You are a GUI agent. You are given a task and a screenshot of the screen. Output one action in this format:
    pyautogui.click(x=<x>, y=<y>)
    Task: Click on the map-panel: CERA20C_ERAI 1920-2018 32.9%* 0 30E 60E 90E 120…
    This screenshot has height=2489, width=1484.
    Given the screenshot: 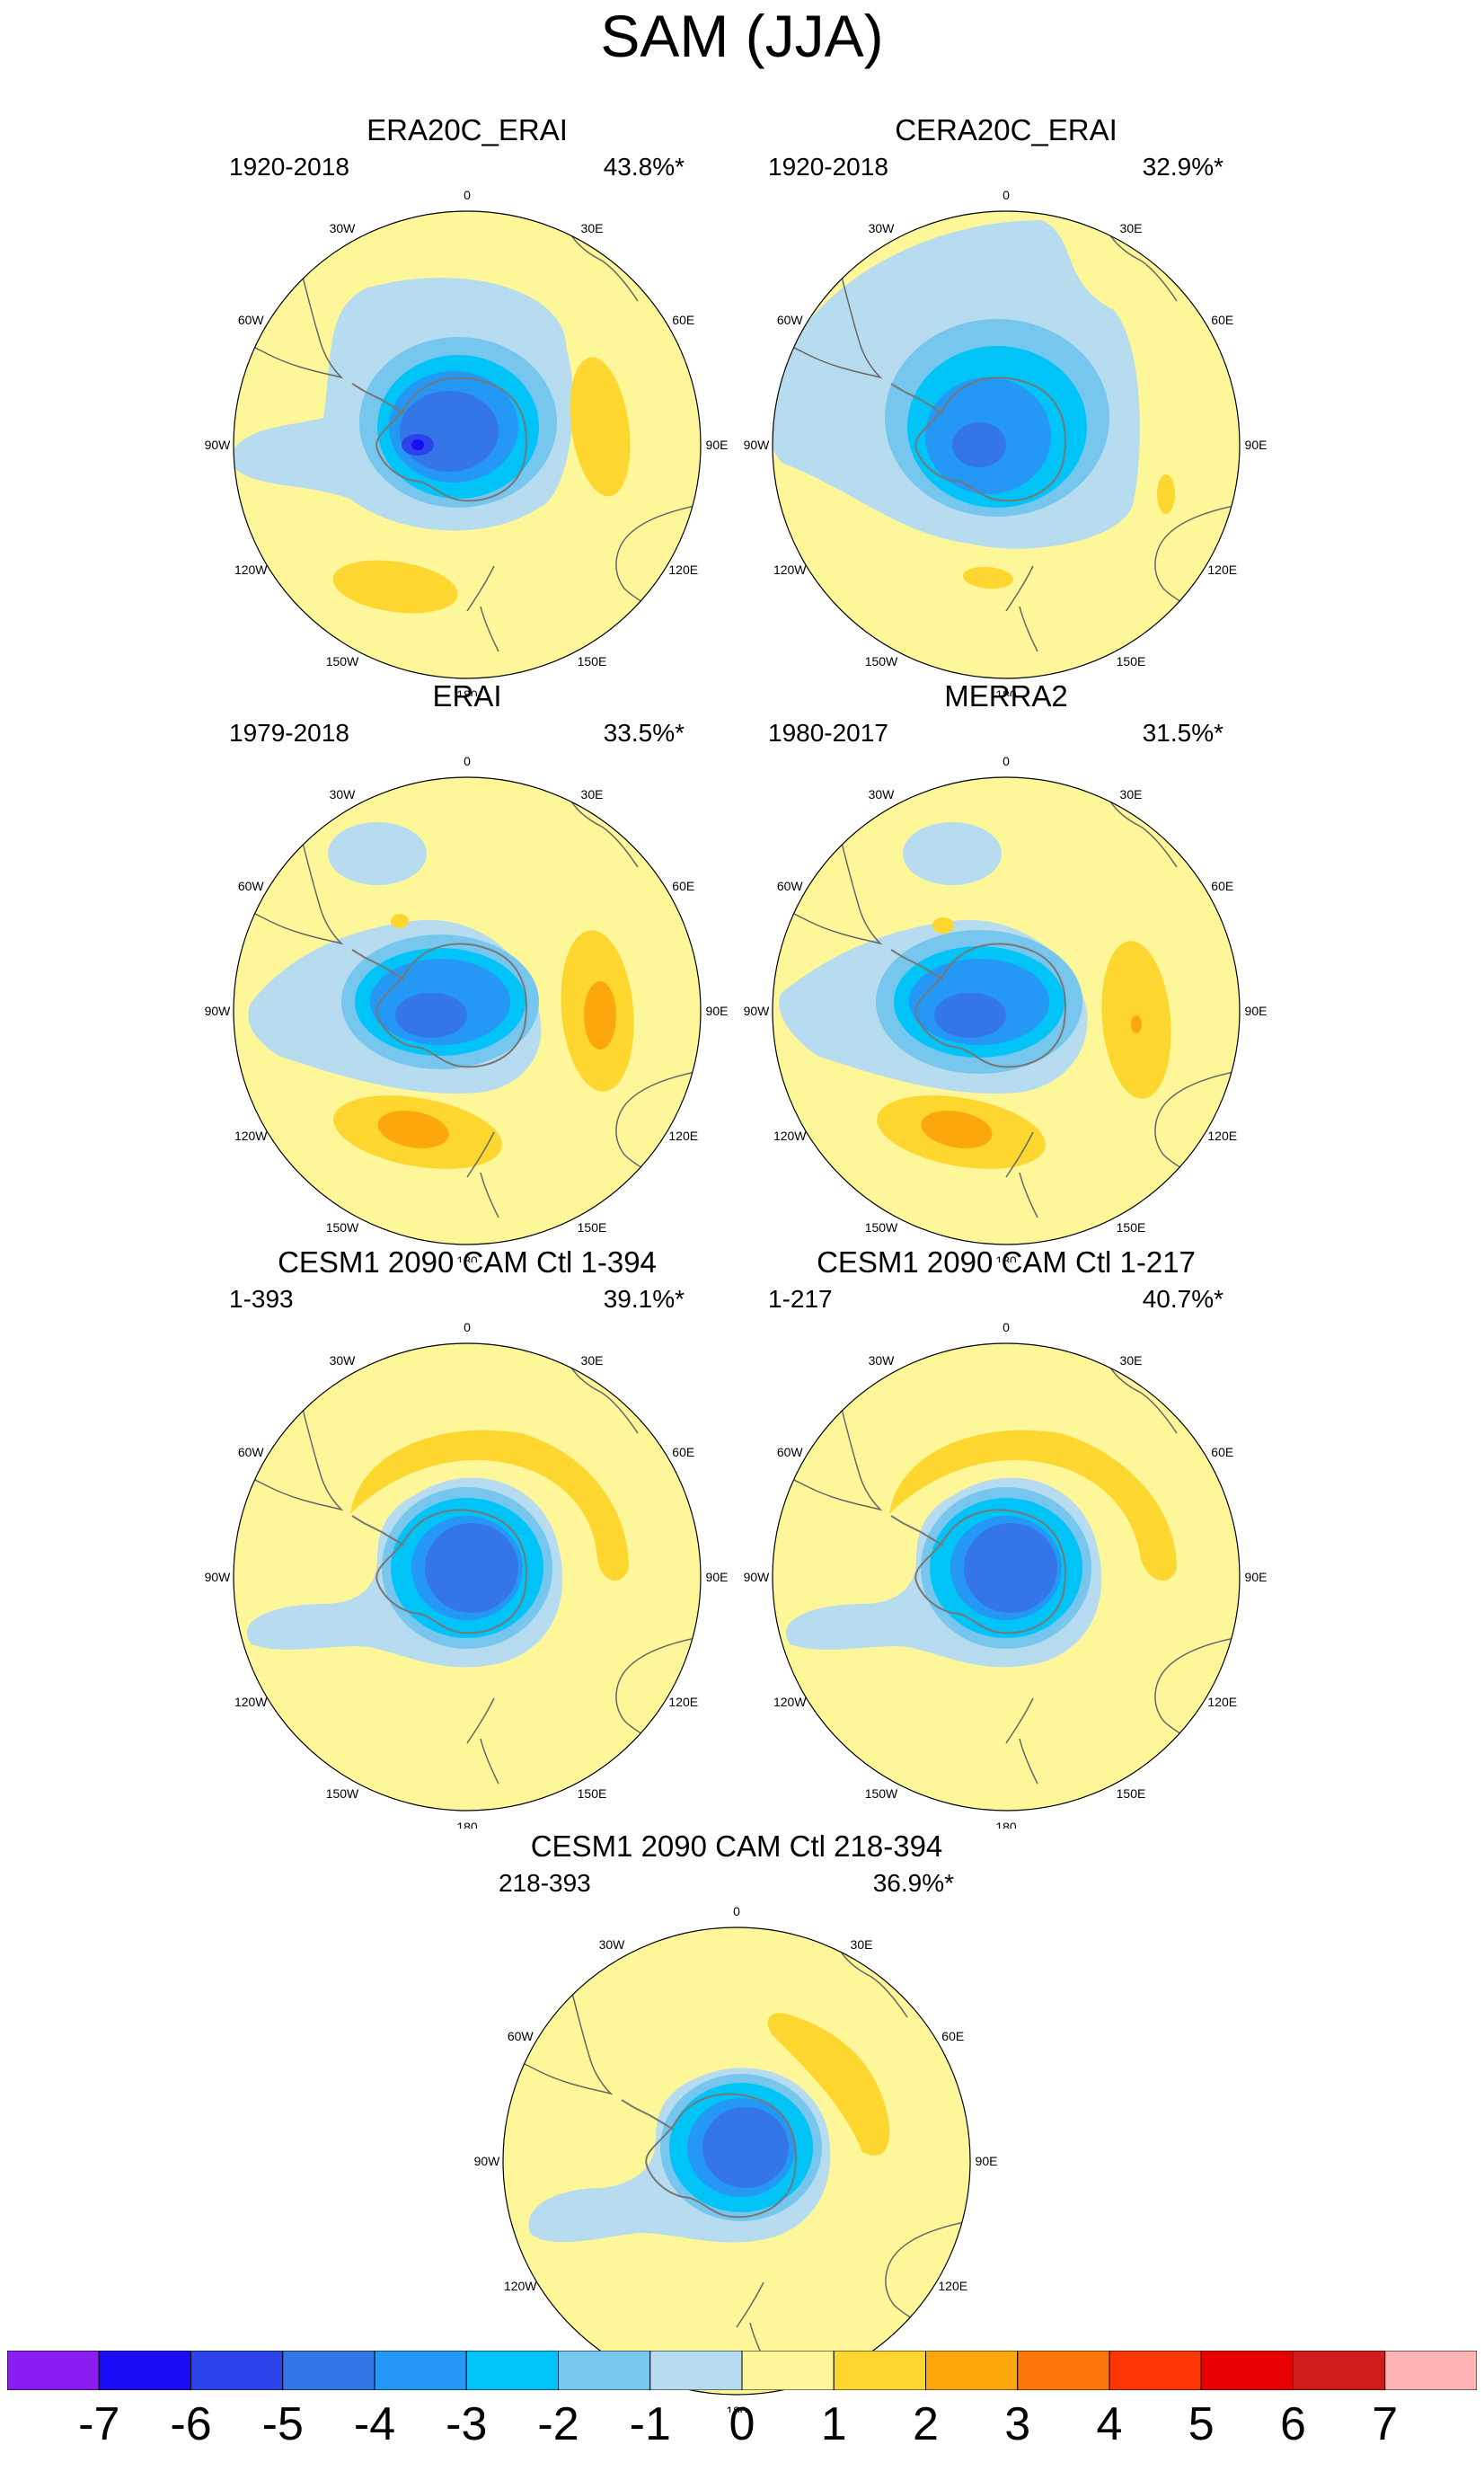 What is the action you would take?
    pyautogui.click(x=1006, y=404)
    